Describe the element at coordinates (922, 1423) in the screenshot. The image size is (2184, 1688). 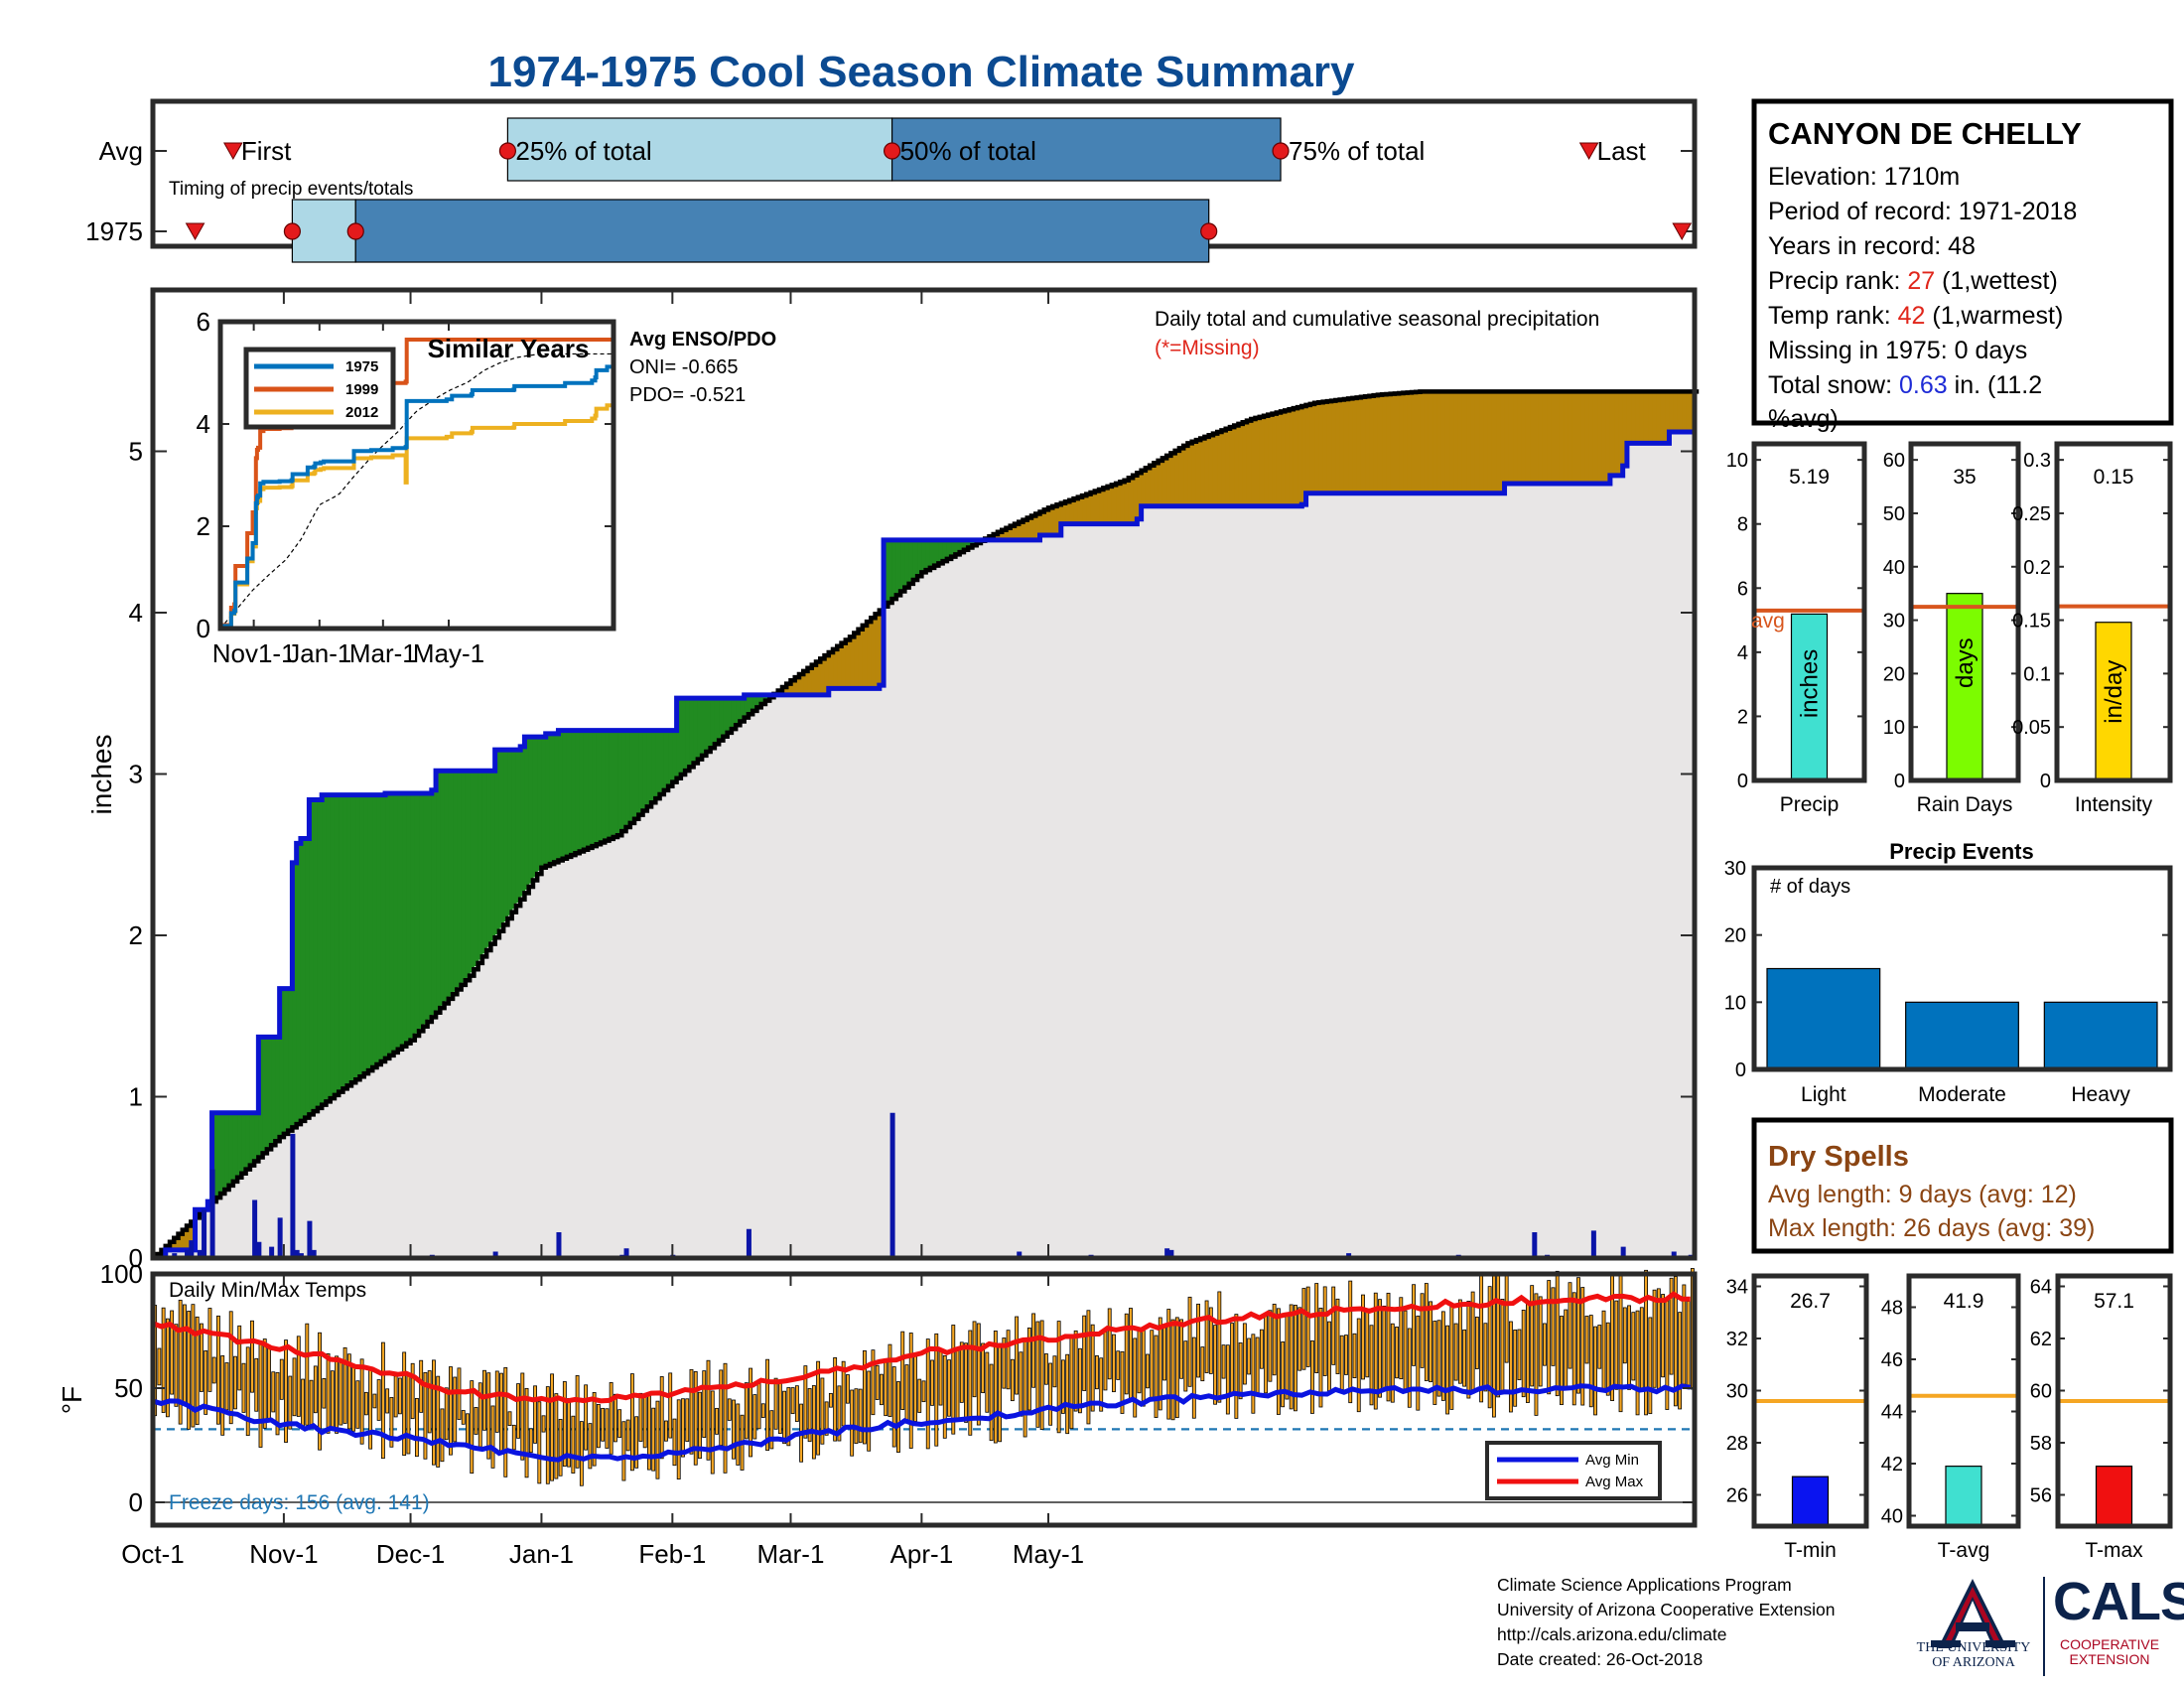
I see `avg-min-temp-line` at that location.